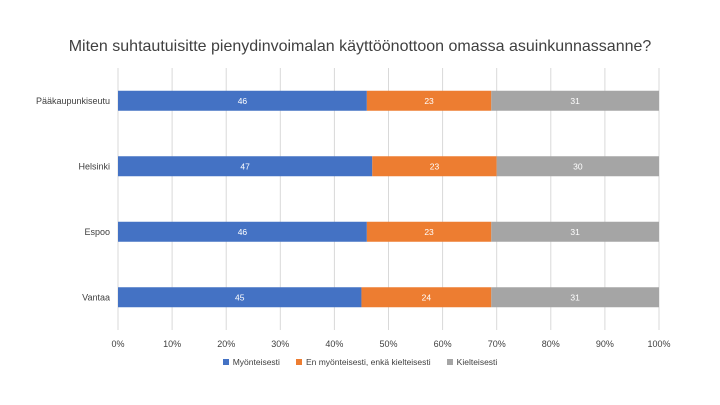 Image resolution: width=720 pixels, height=405 pixels. Describe the element at coordinates (658, 344) in the screenshot. I see `x-tick-label: 100%` at that location.